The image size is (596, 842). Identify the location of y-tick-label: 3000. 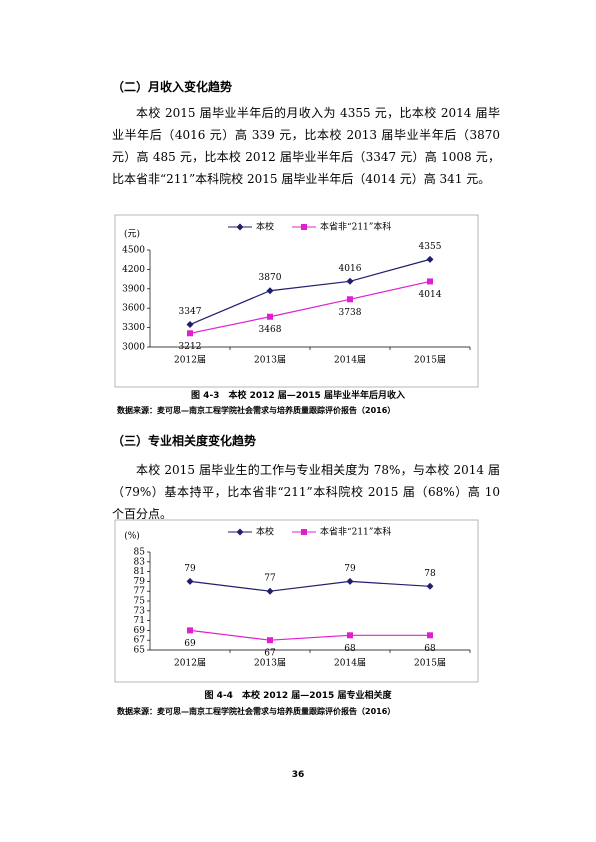
(133, 348).